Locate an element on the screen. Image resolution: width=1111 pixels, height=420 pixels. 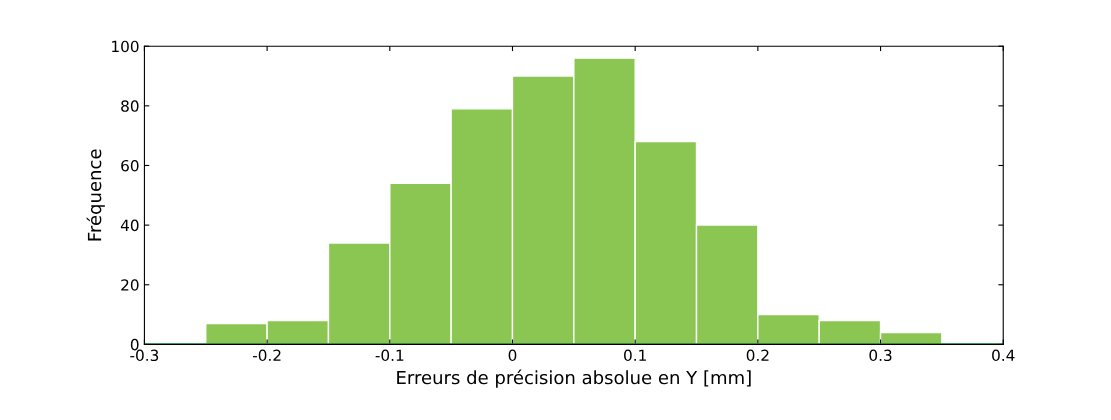
y-axis-title: Fréquence is located at coordinates (95, 195).